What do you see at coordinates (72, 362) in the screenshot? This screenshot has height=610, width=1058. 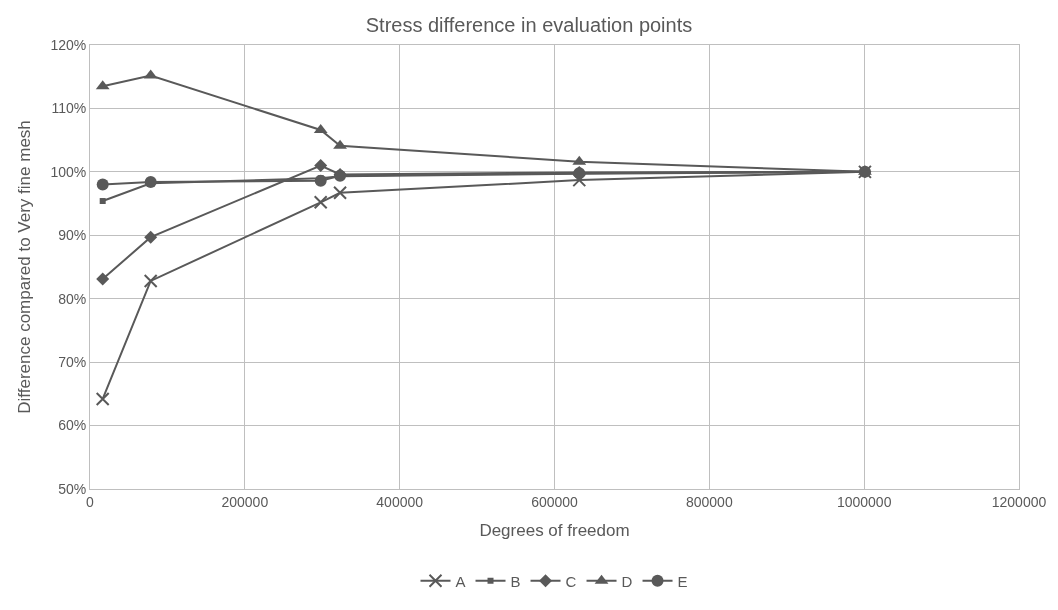 I see `y-tick-label: 70%` at bounding box center [72, 362].